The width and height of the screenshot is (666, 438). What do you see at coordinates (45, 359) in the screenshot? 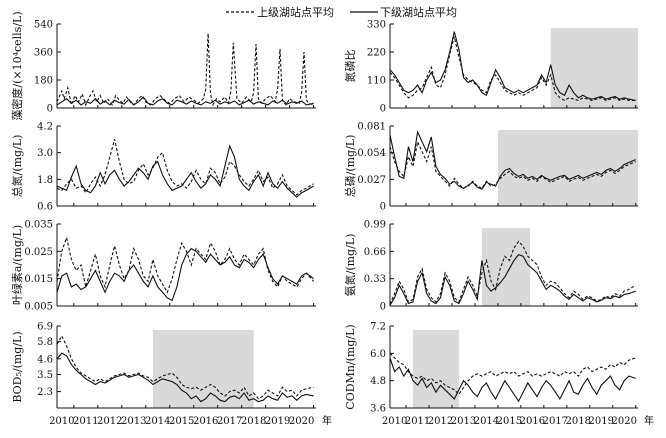
I see `y-tick-label: 4.6` at bounding box center [45, 359].